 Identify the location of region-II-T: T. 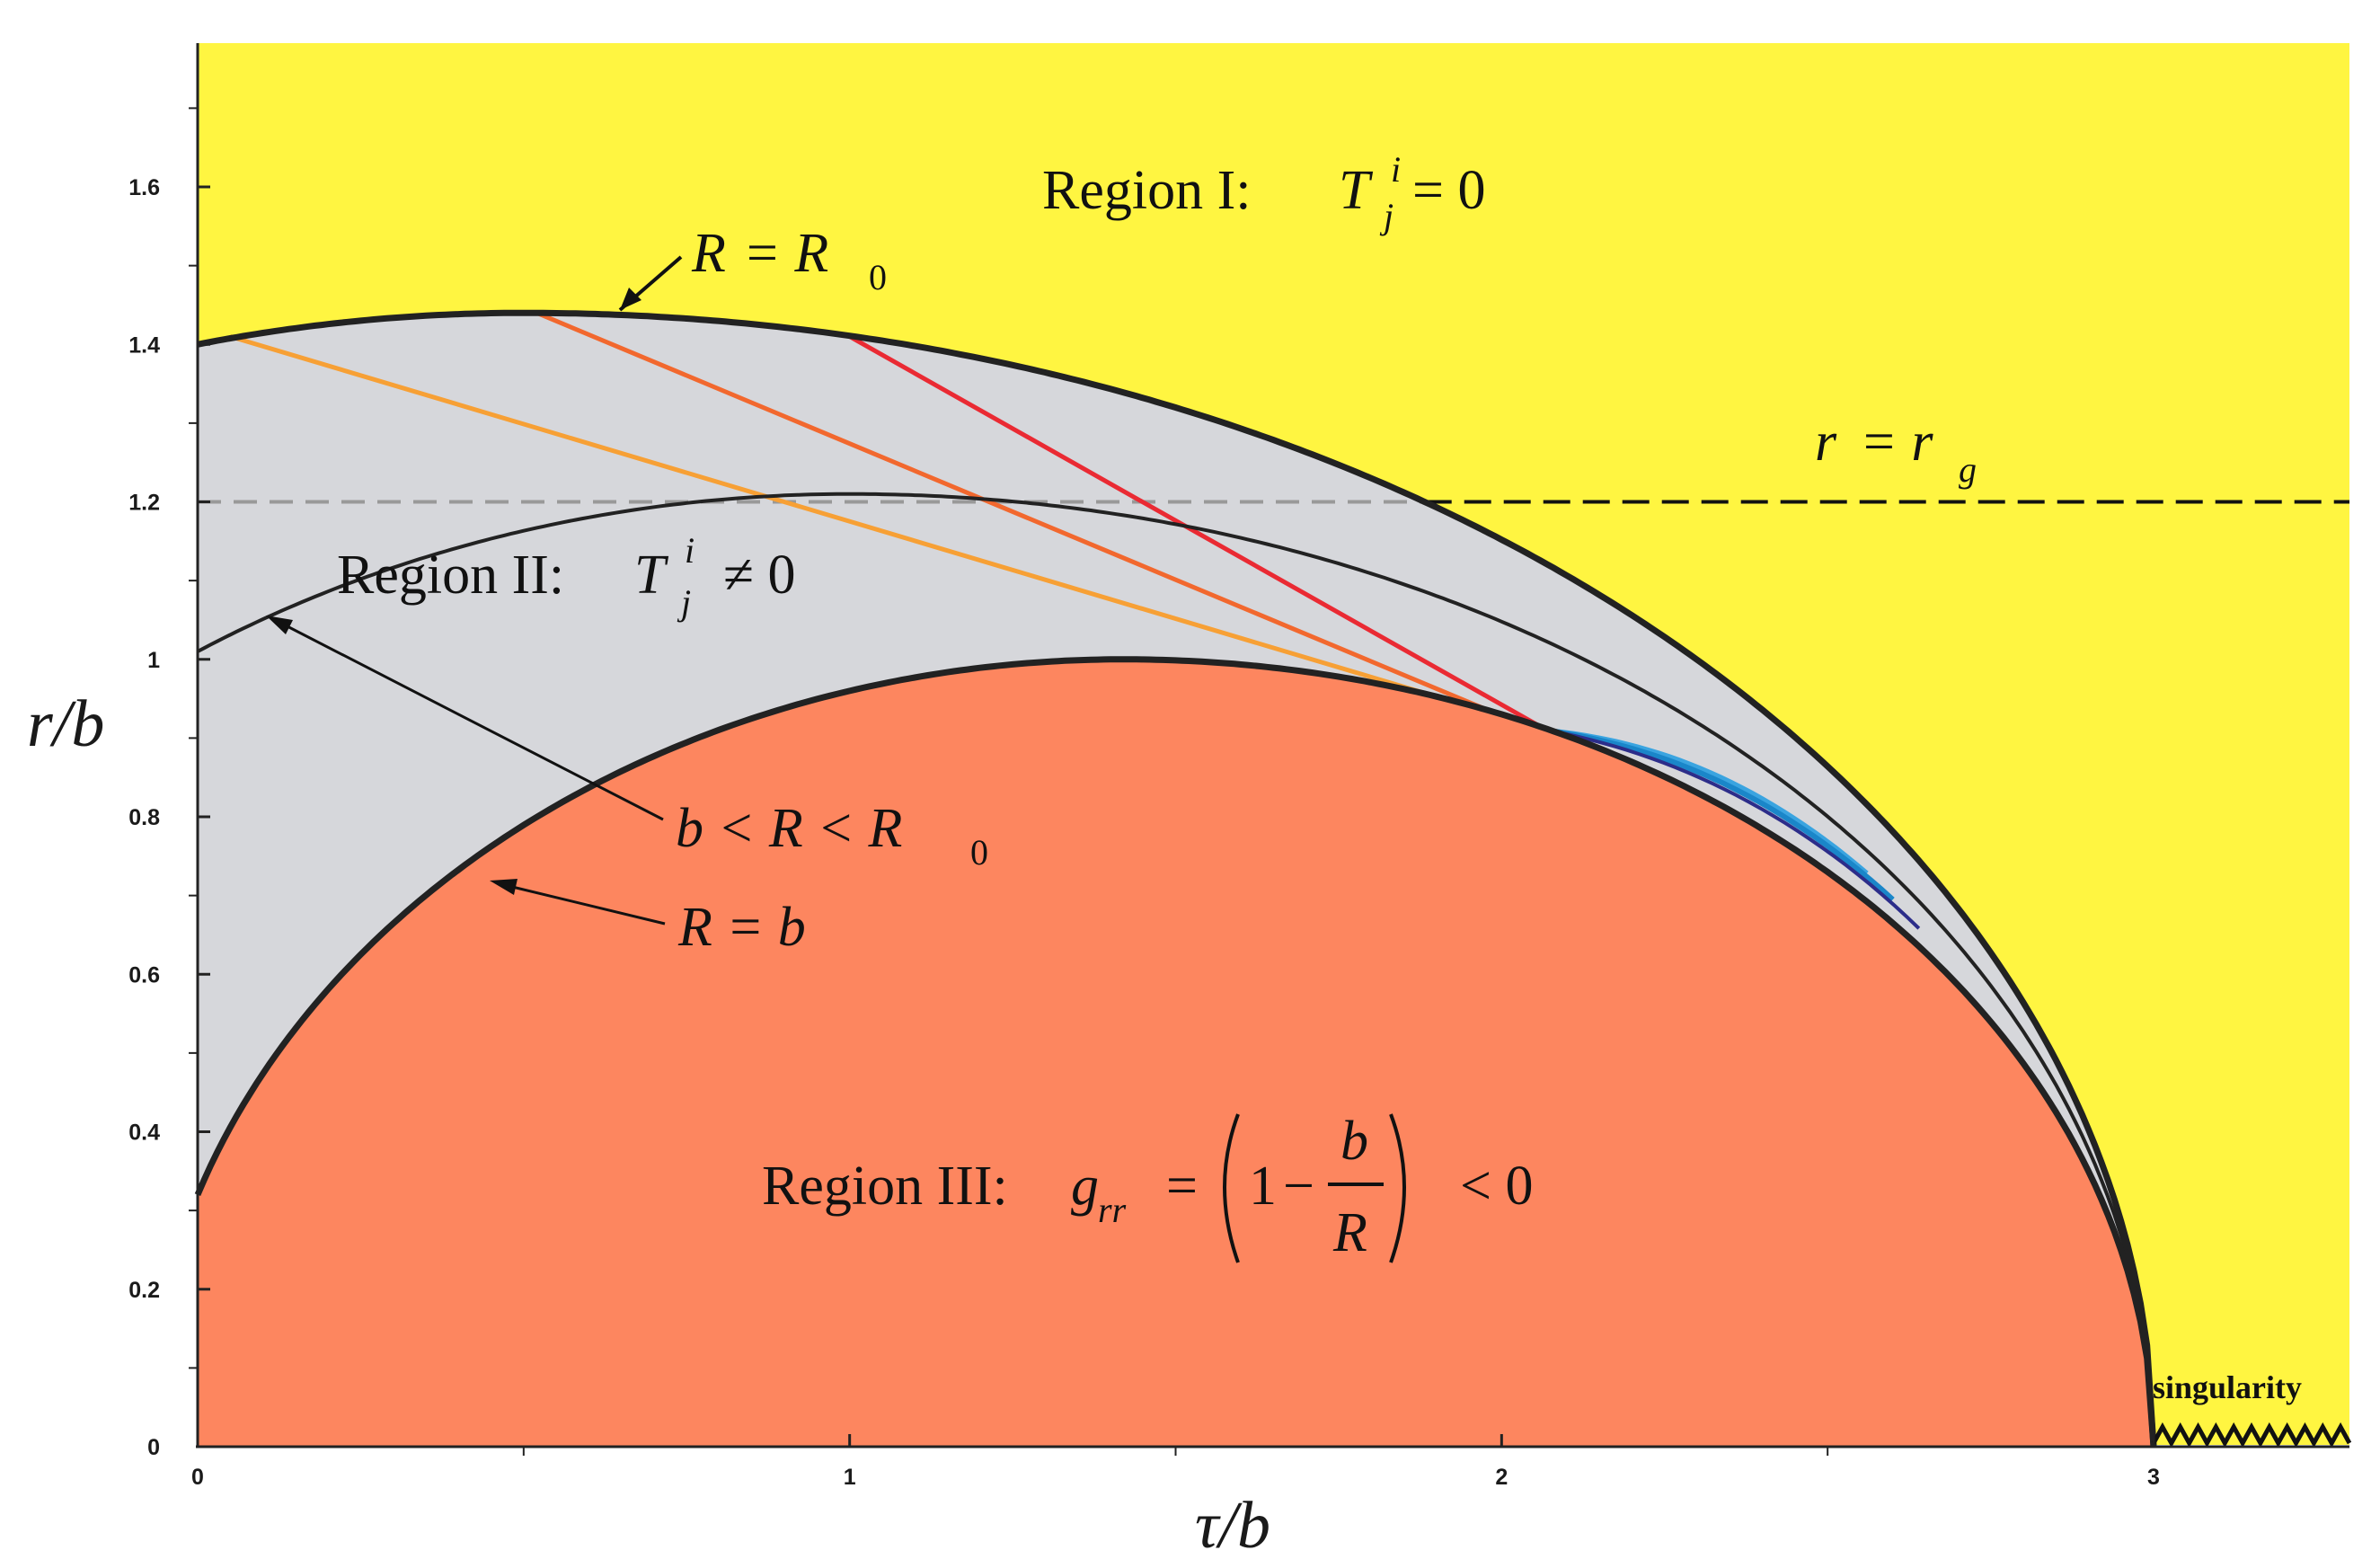
(652, 575).